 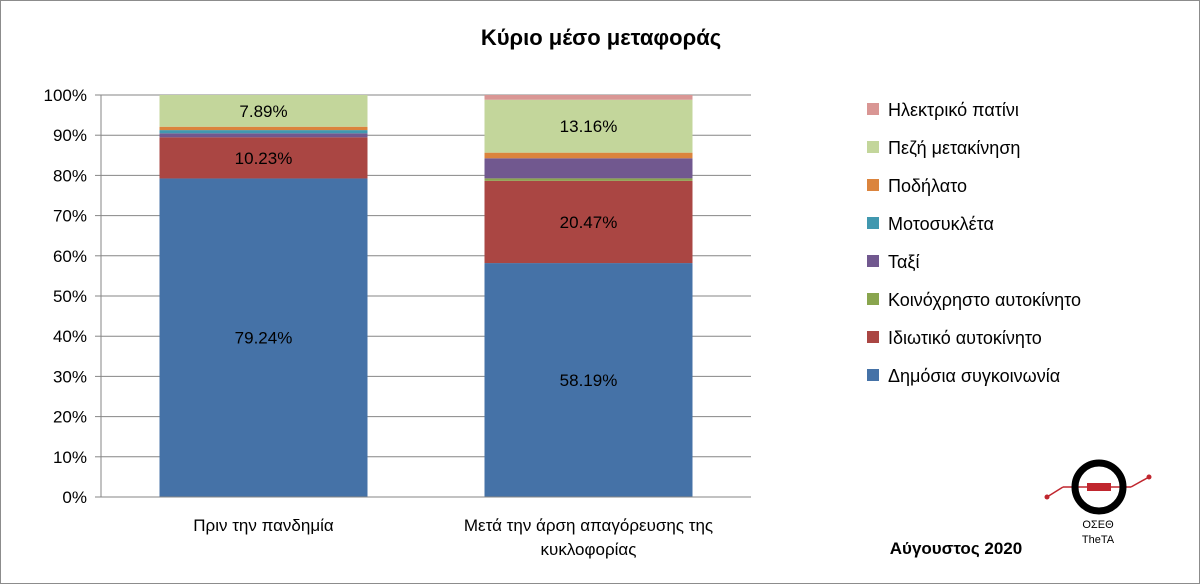 What do you see at coordinates (984, 300) in the screenshot?
I see `legend-label: Κοινόχρηστο αυτοκίνητο` at bounding box center [984, 300].